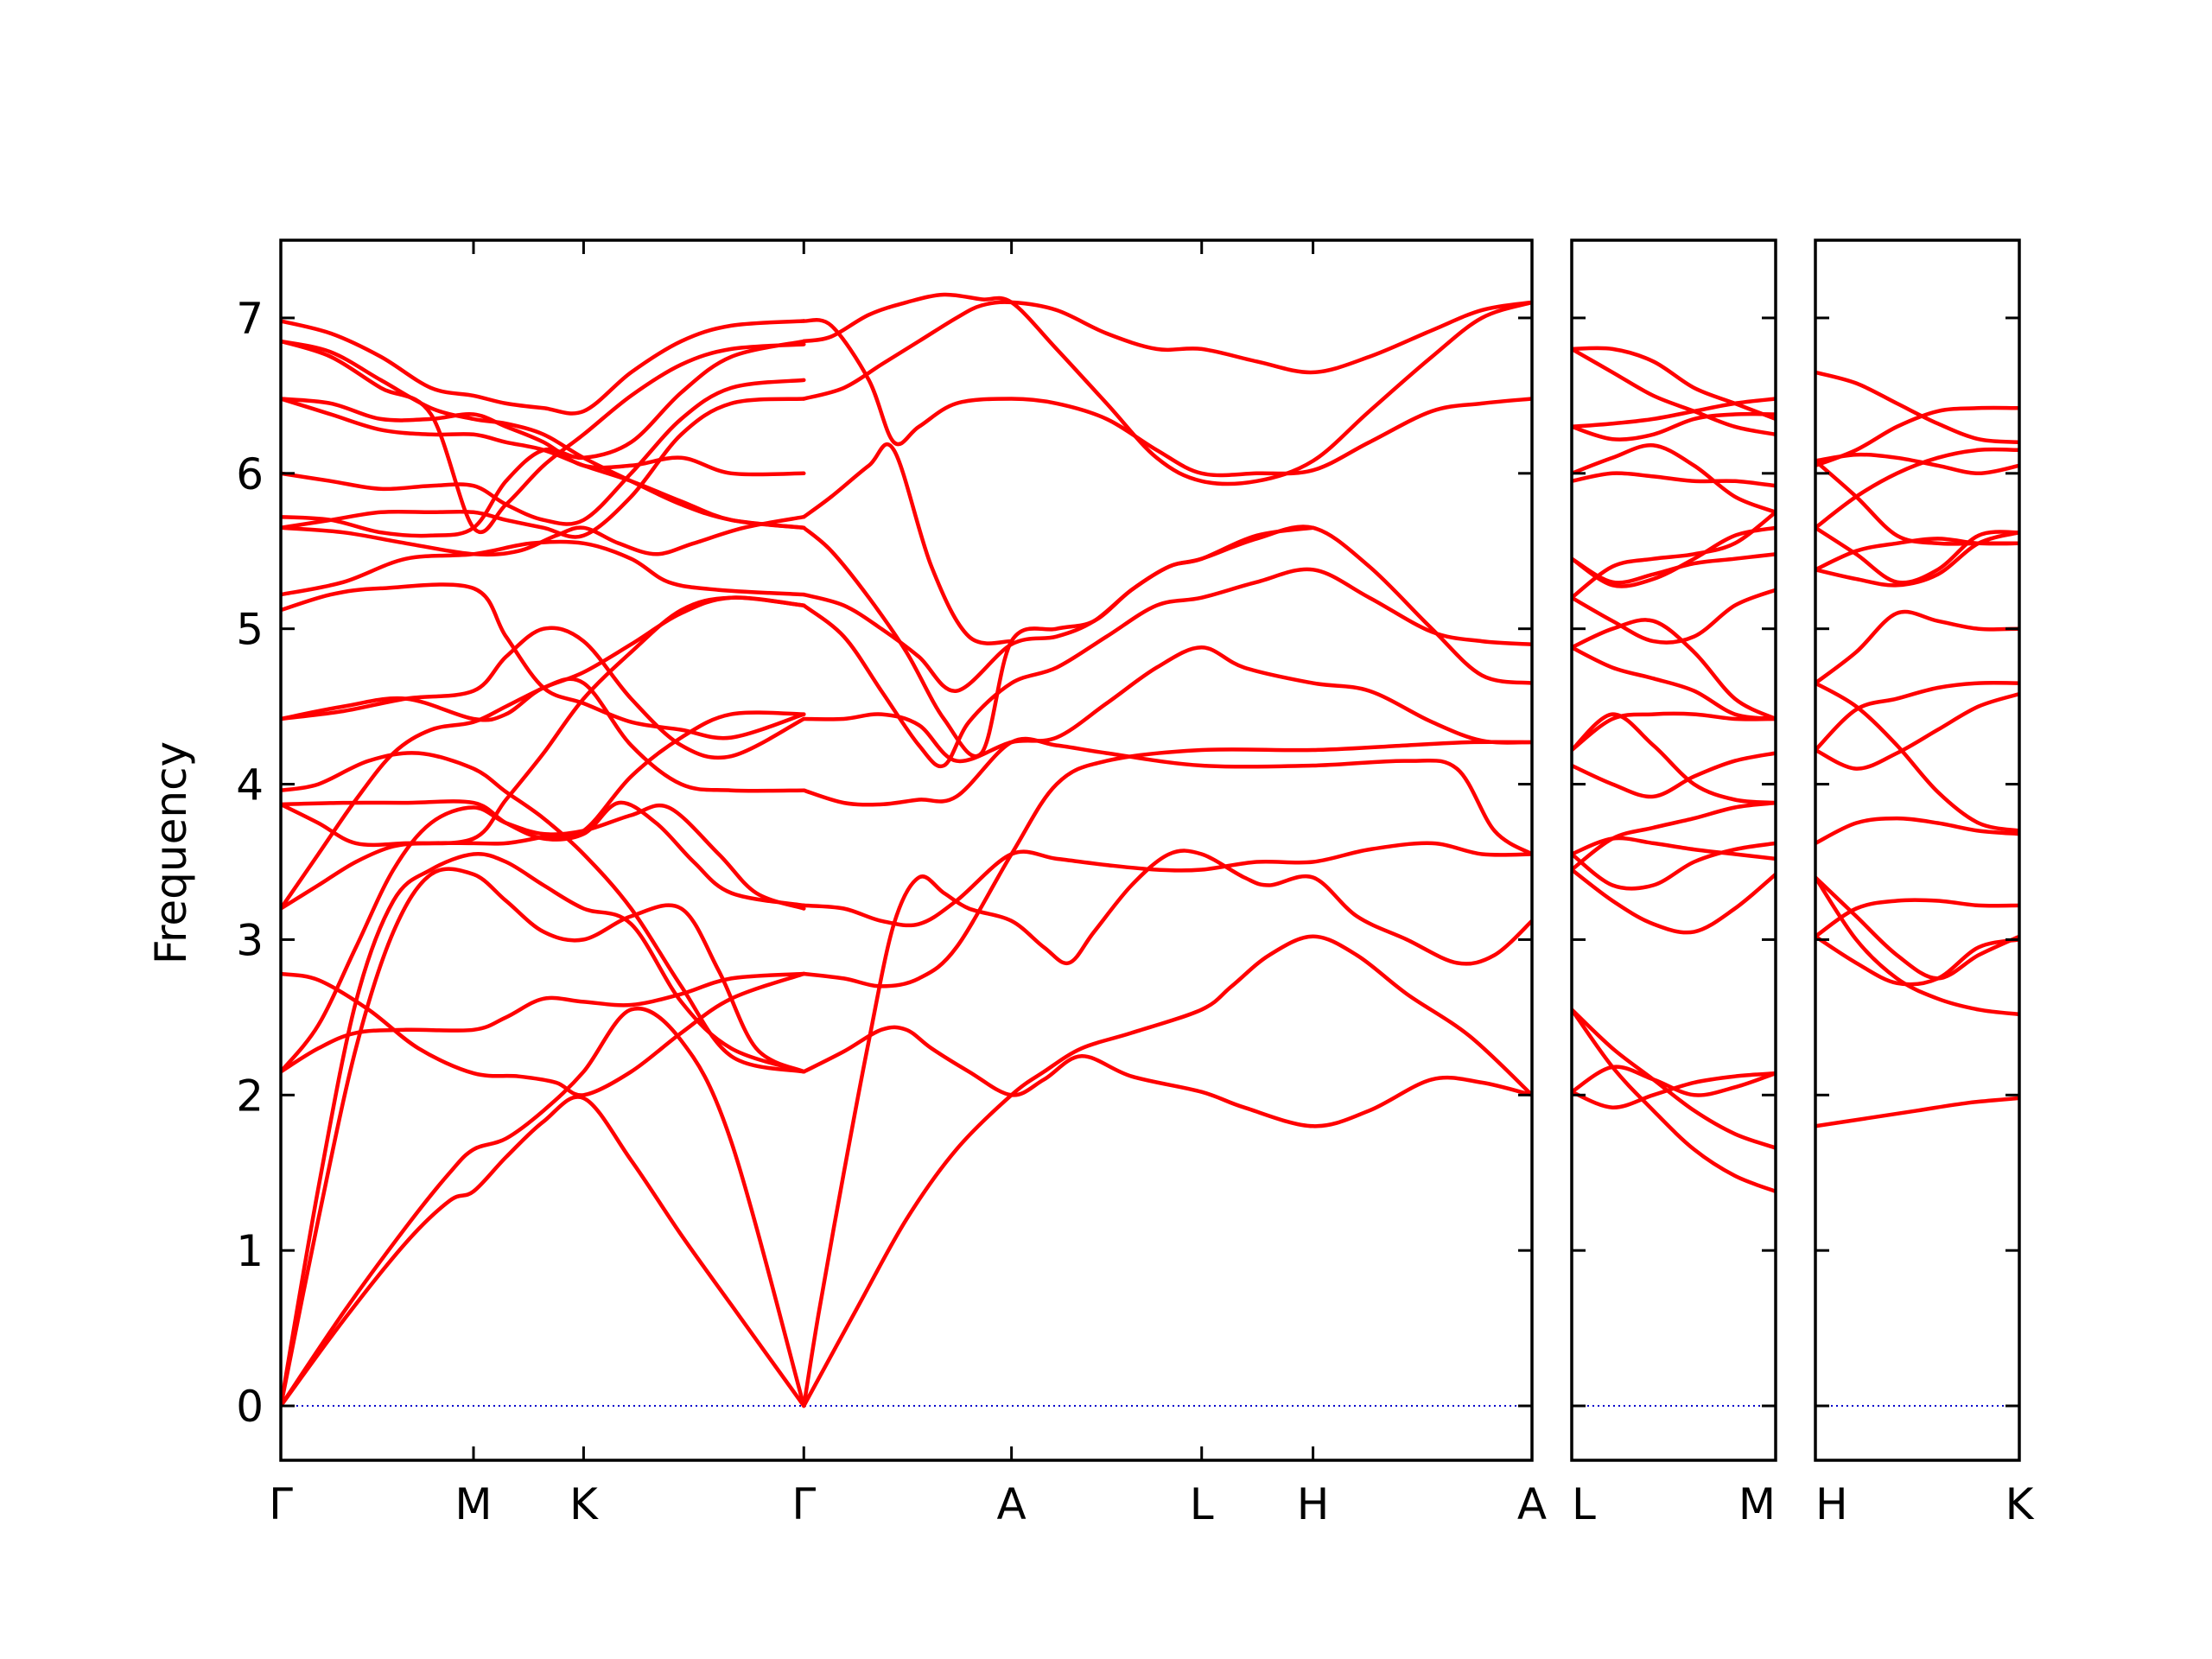 The image size is (2212, 1659). What do you see at coordinates (250, 319) in the screenshot?
I see `y-tick-label: 7` at bounding box center [250, 319].